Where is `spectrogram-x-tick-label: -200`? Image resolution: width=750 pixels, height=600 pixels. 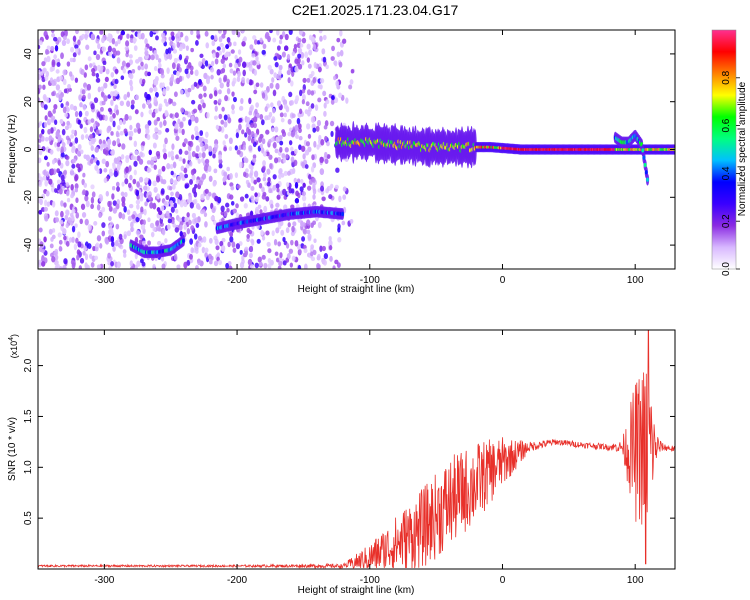 spectrogram-x-tick-label: -200 is located at coordinates (237, 280).